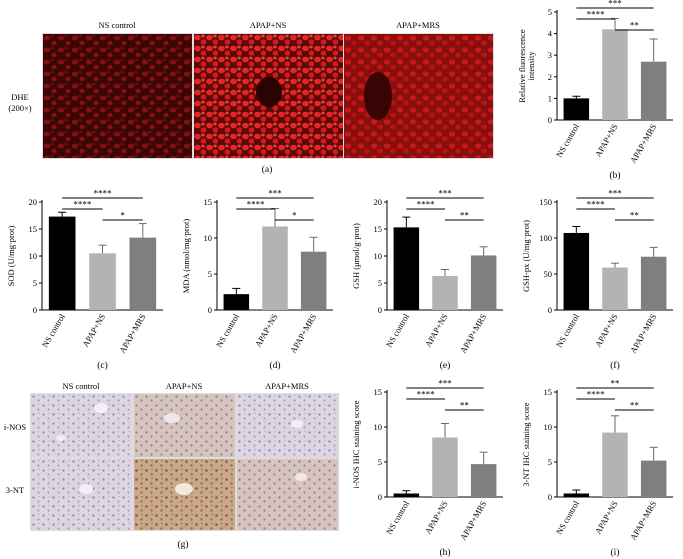 The image size is (683, 559). Describe the element at coordinates (545, 238) in the screenshot. I see `y-tick-label: 100` at that location.